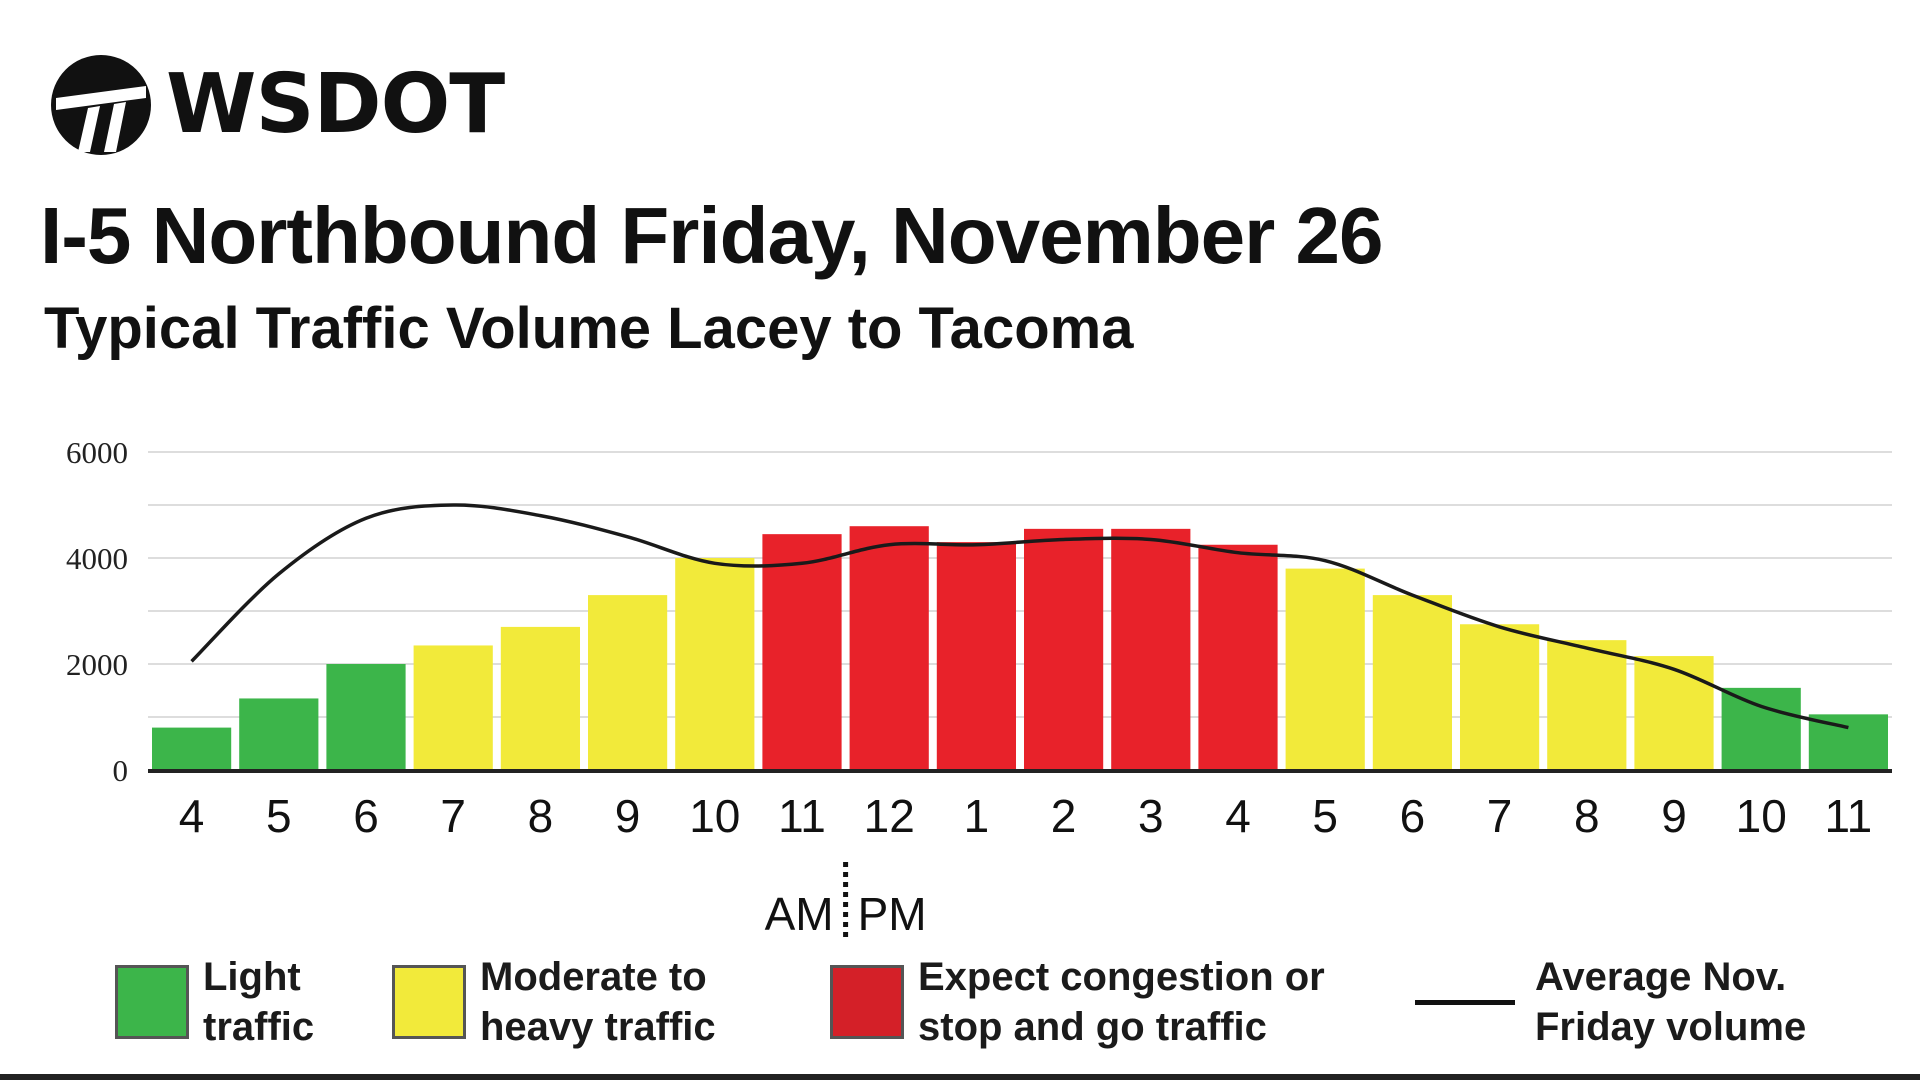 Image resolution: width=1920 pixels, height=1080 pixels. I want to click on legend-congestion: Expect congestion or stop and go traffic, so click(1084, 1002).